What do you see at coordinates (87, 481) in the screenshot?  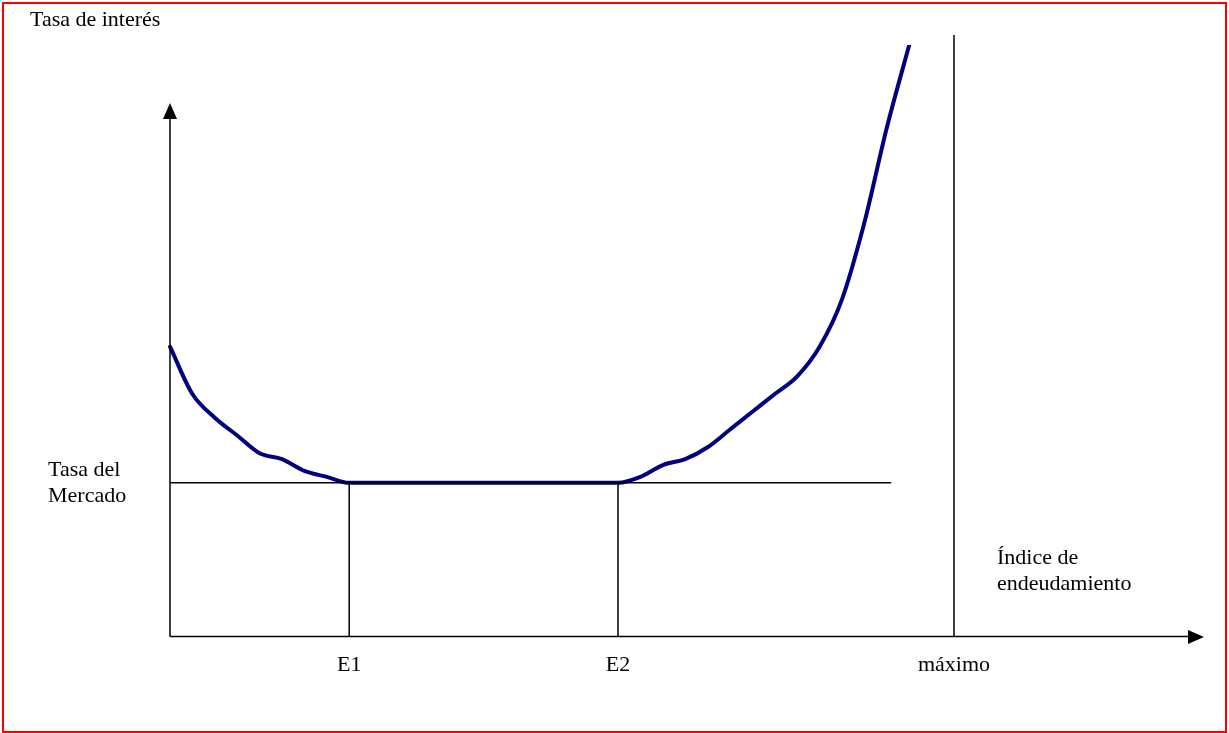 I see `ref-line-label: Tasa del Mercado` at bounding box center [87, 481].